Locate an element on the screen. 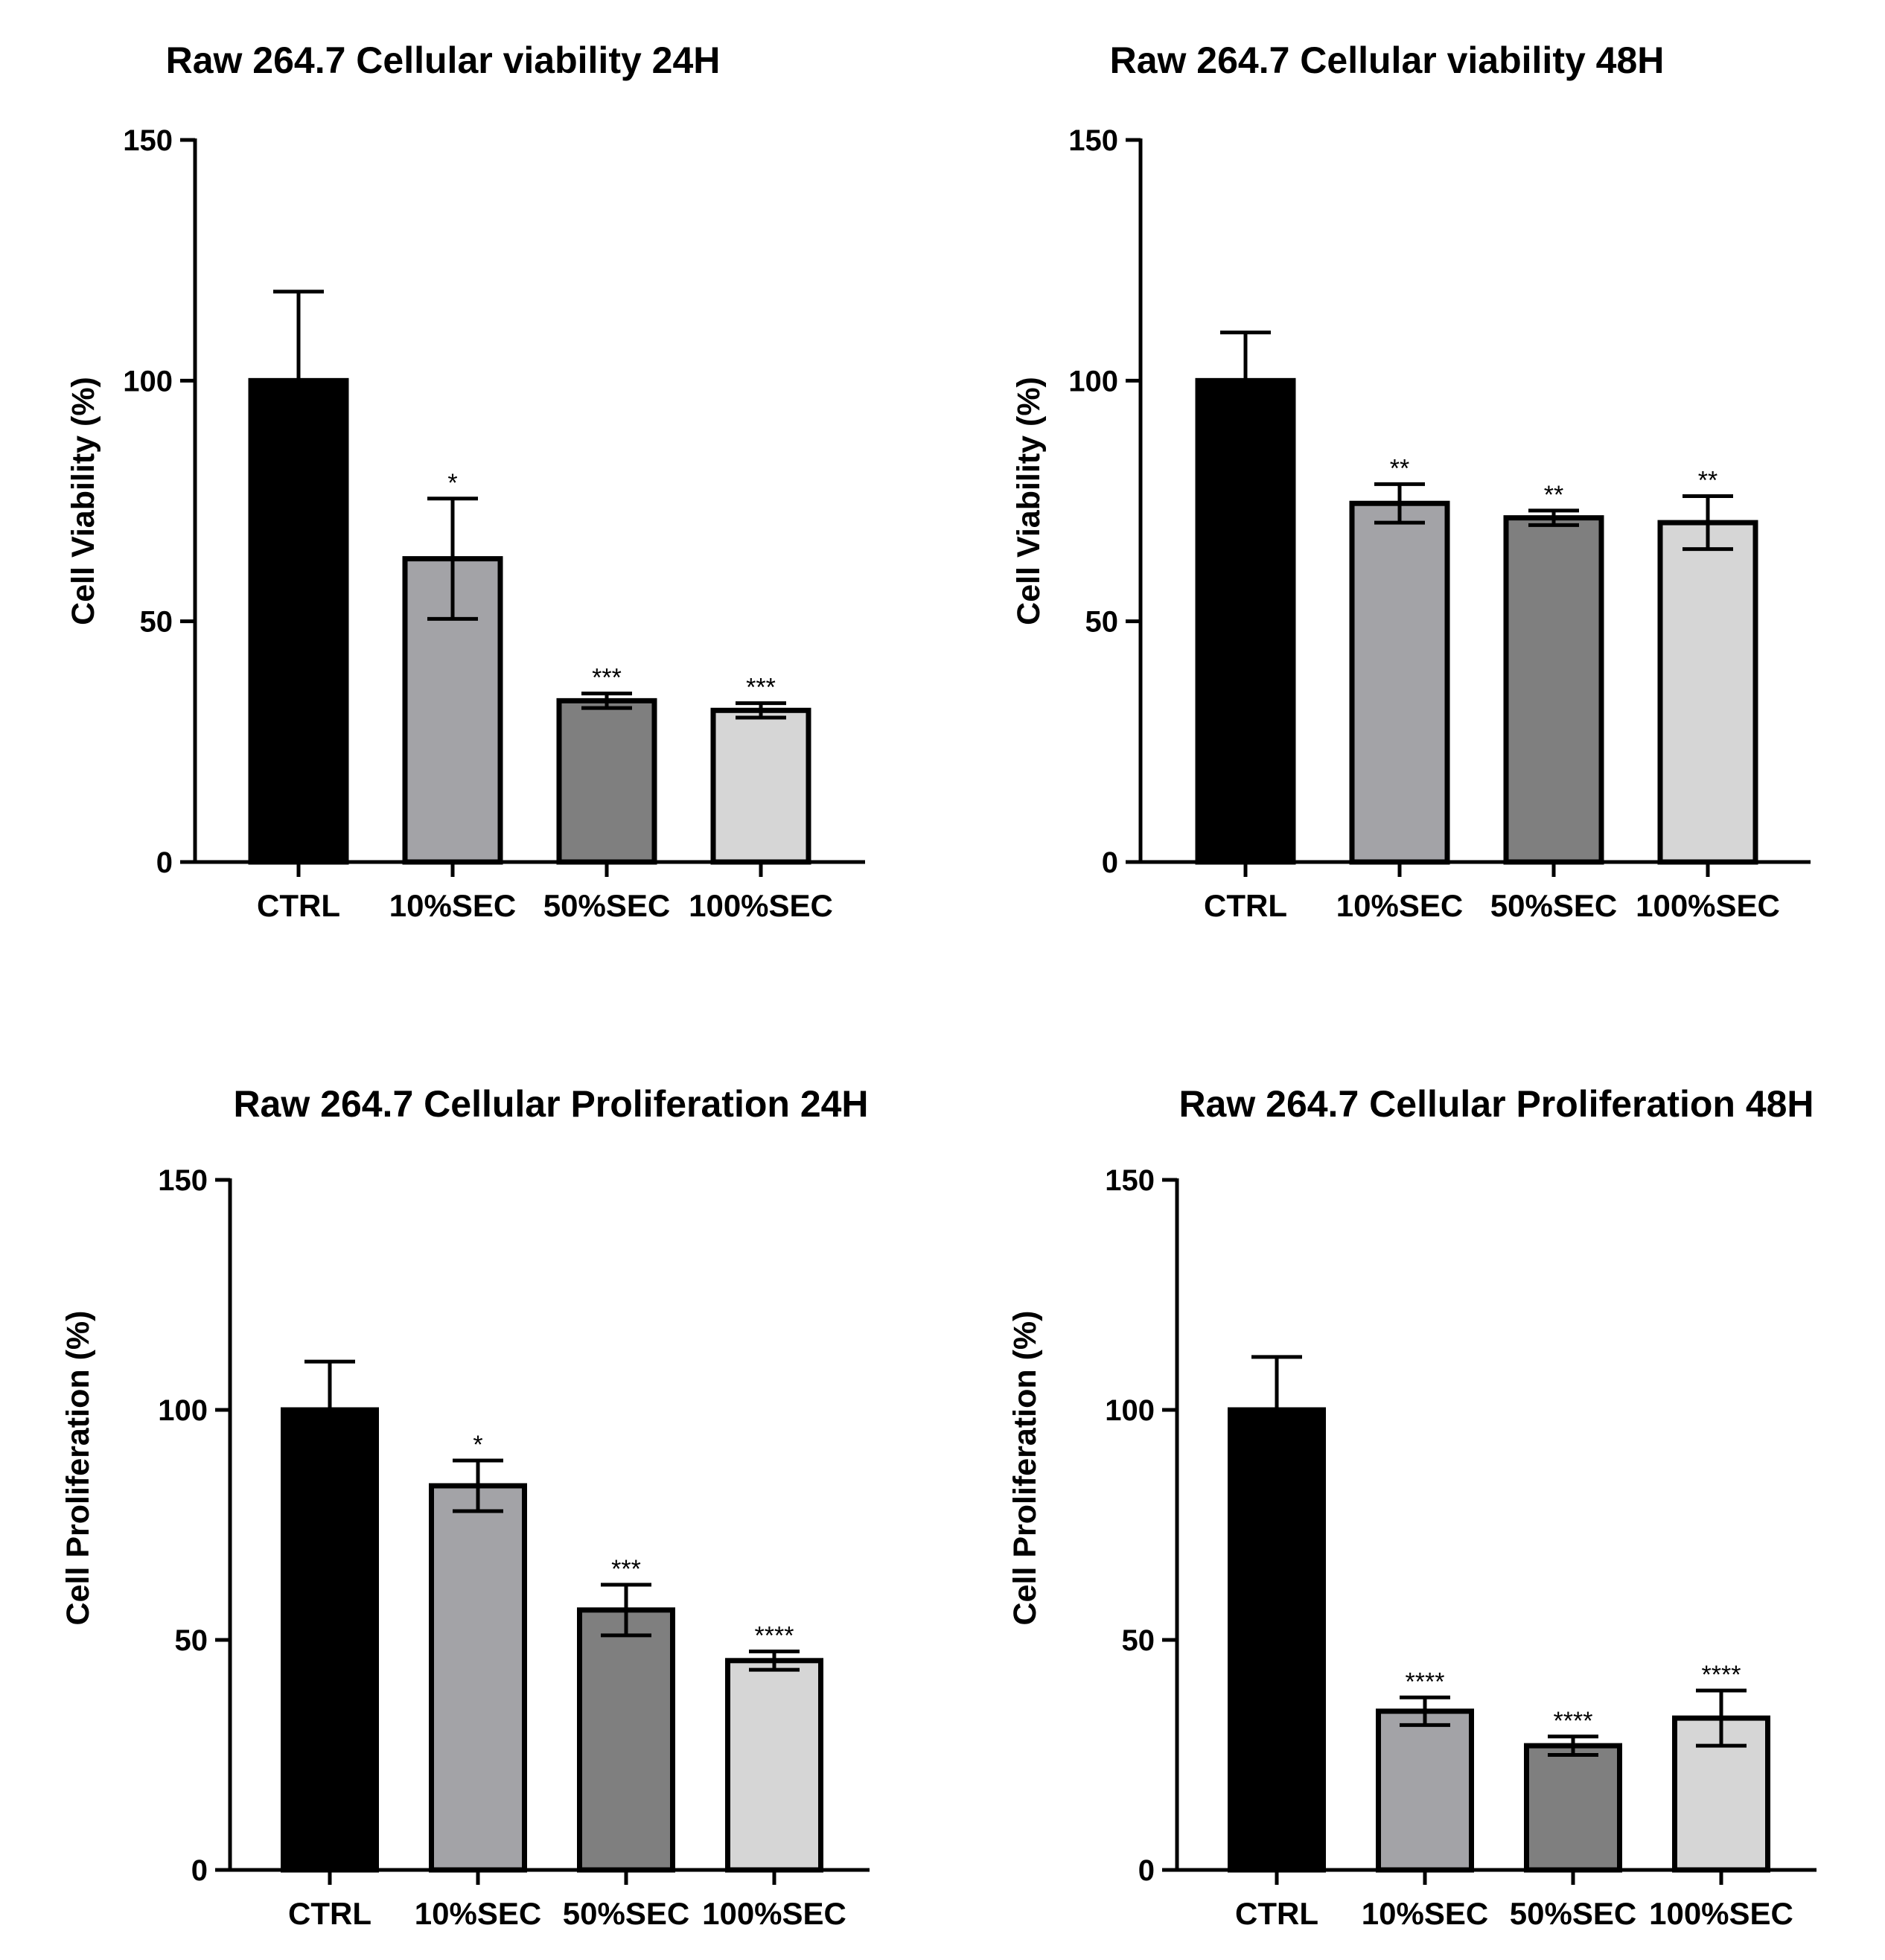  chart-title: Raw 264.7 Cellular viability 24H is located at coordinates (444, 60).